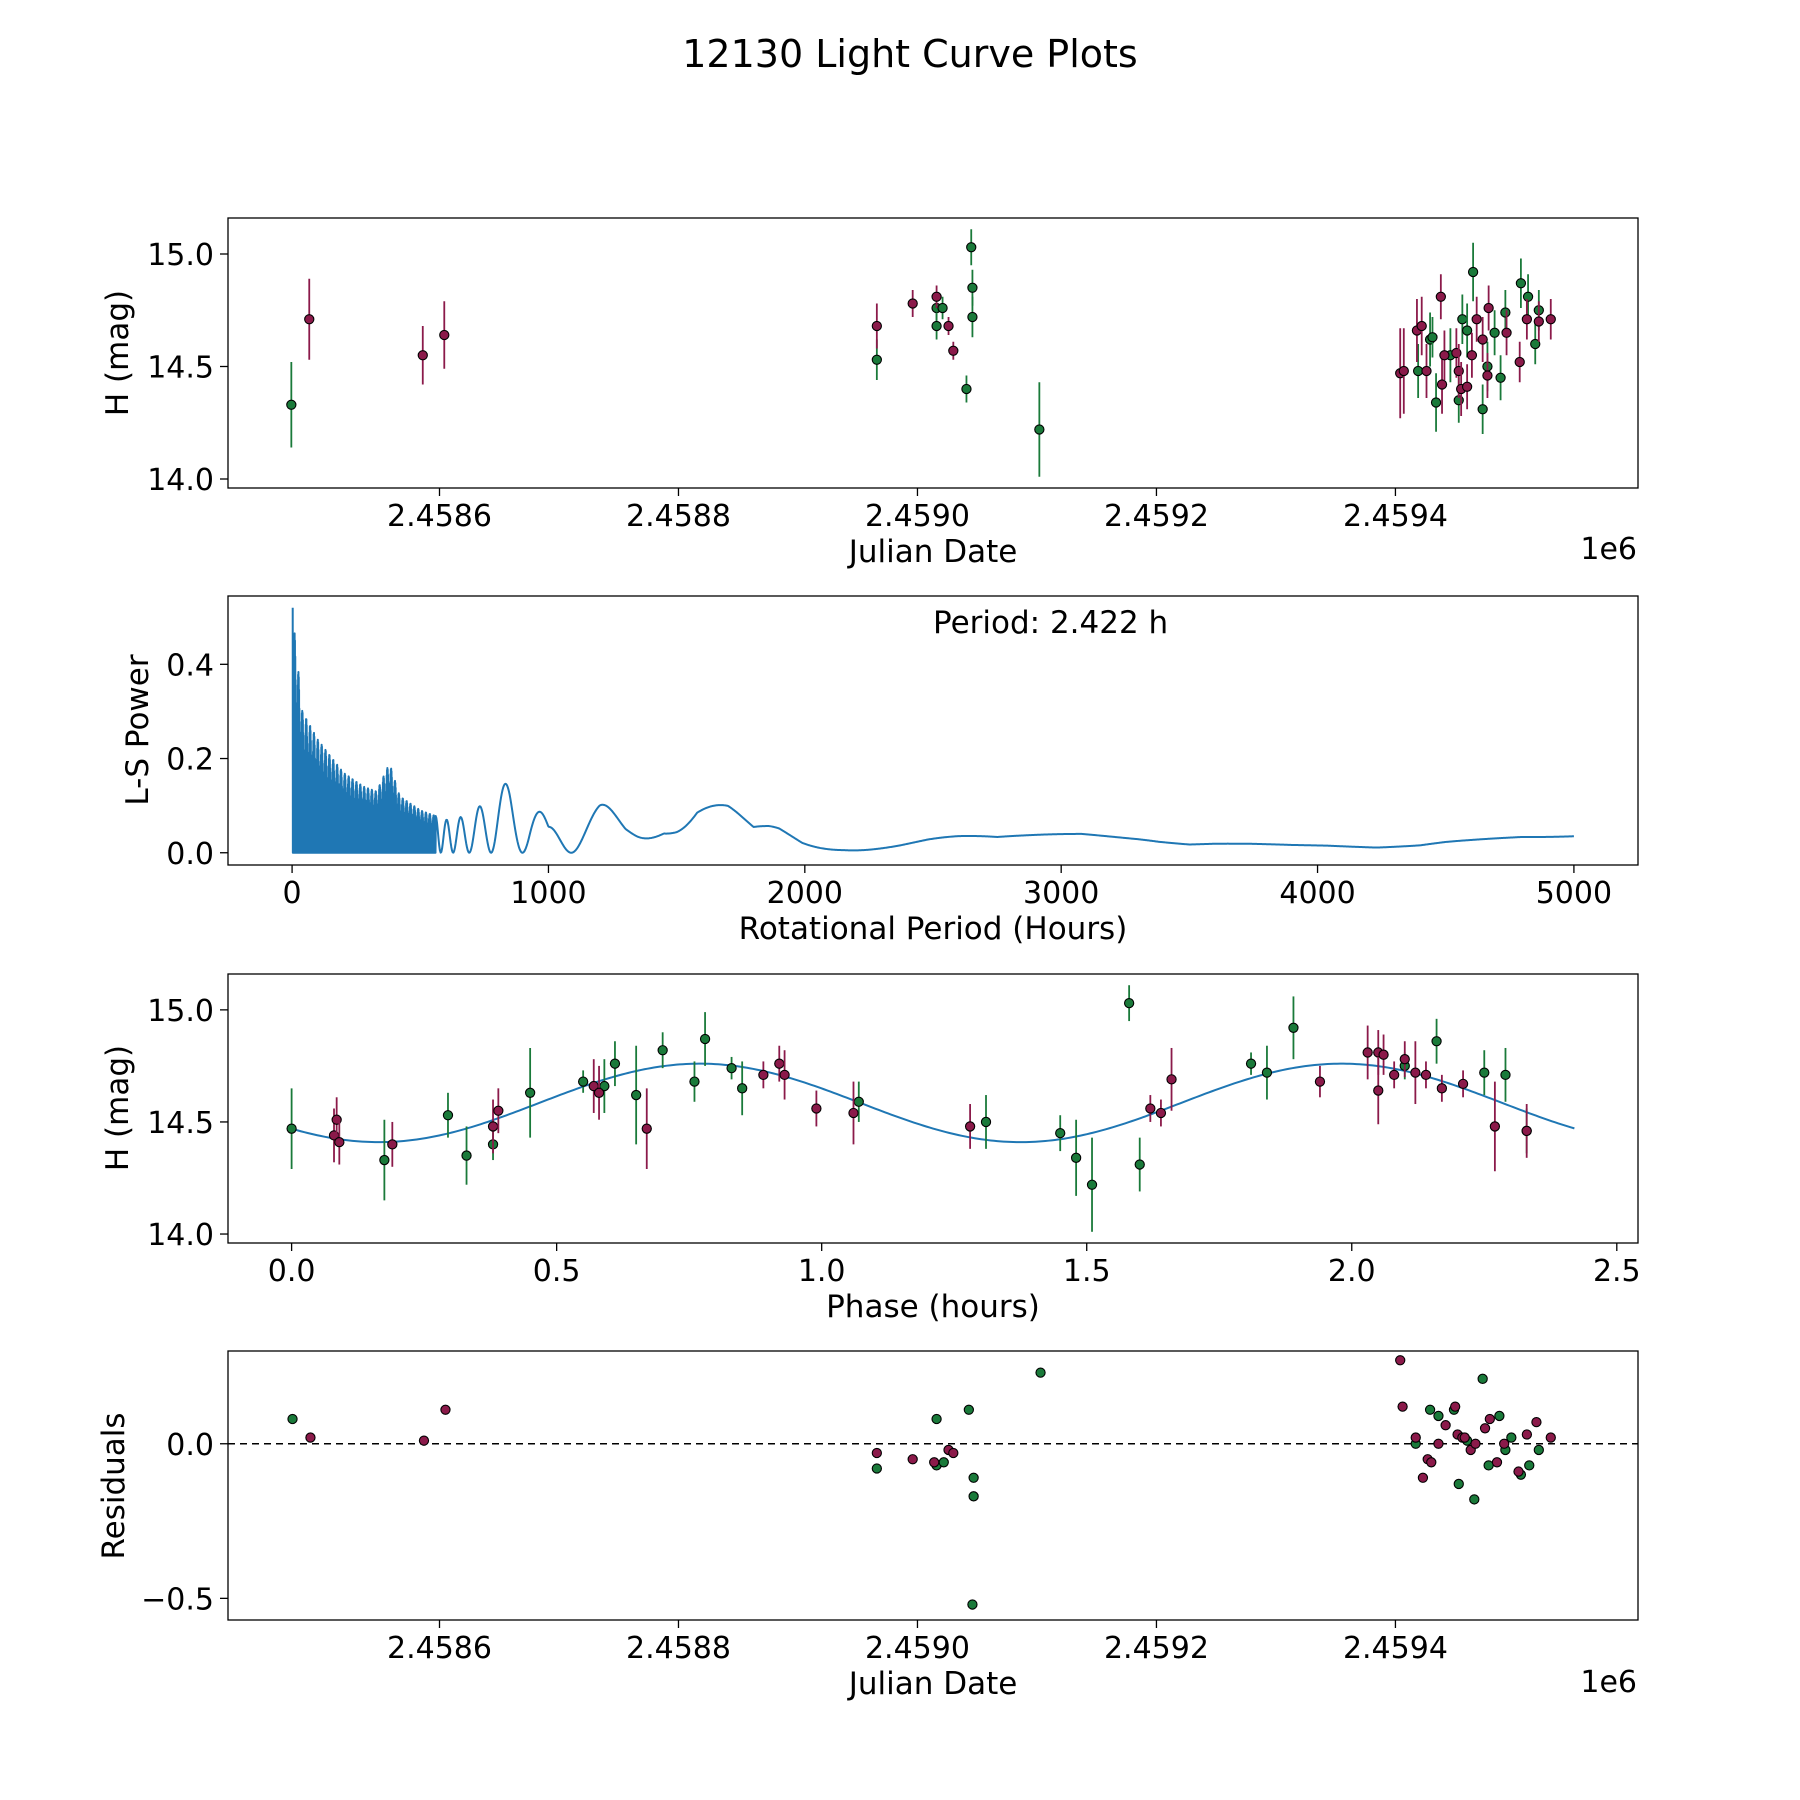 The image size is (1800, 1800). Describe the element at coordinates (933, 353) in the screenshot. I see `lightcurve-frame` at that location.